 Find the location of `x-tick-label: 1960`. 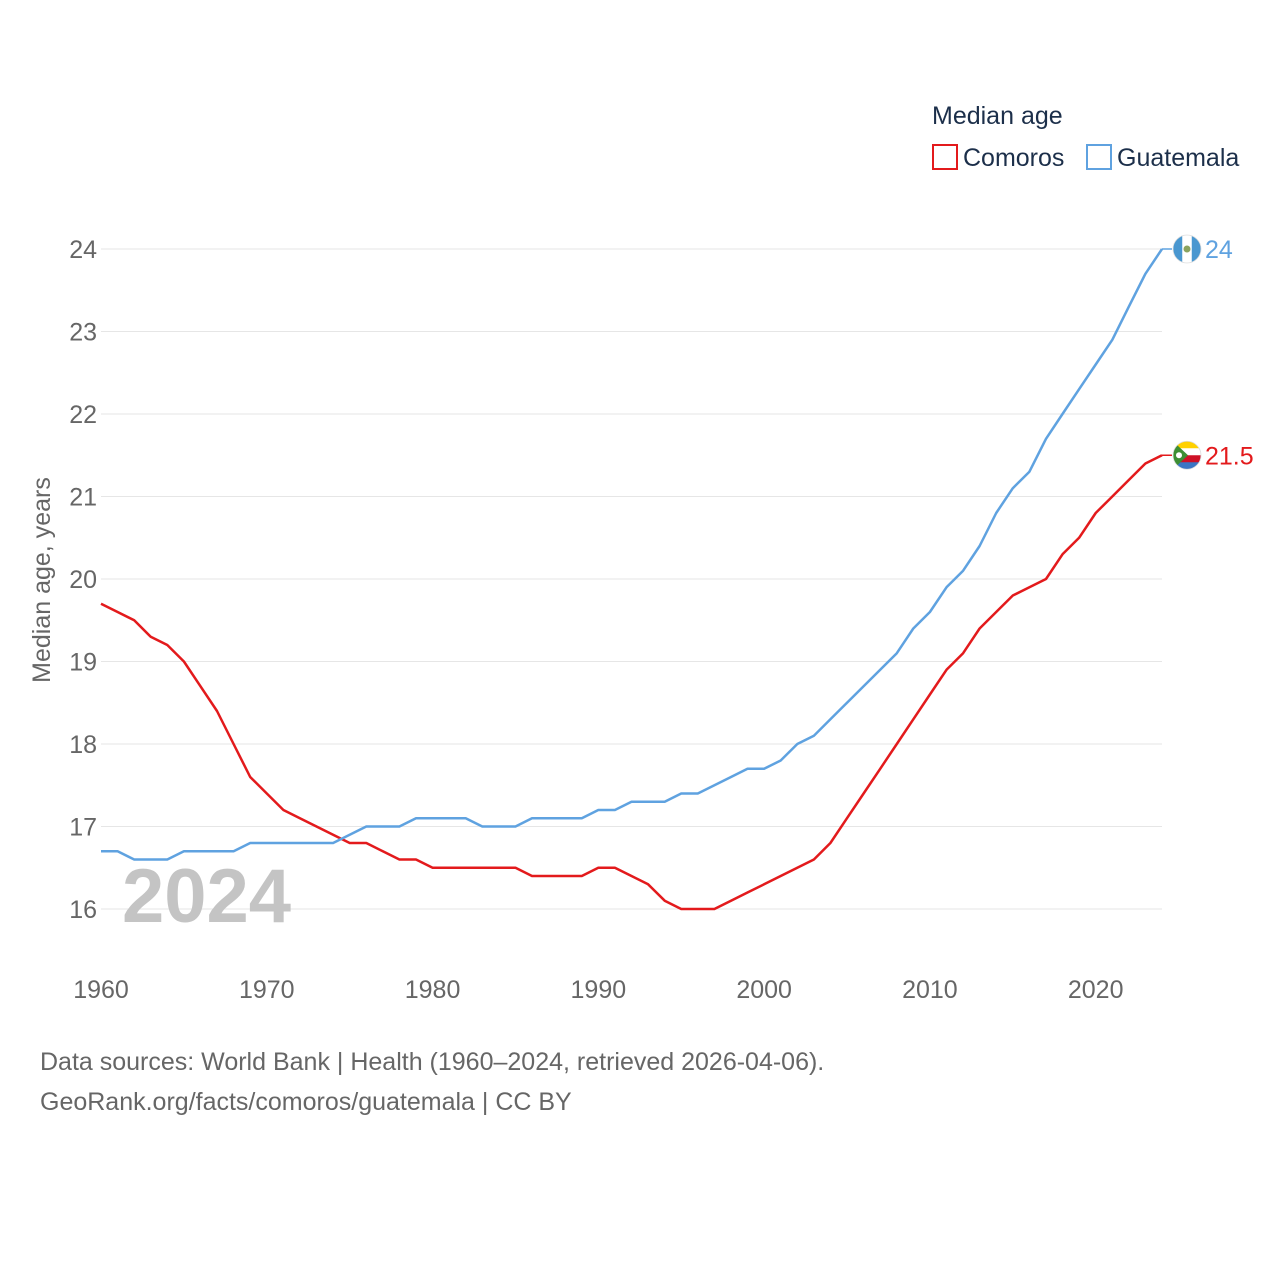

x-tick-label: 1960 is located at coordinates (101, 990).